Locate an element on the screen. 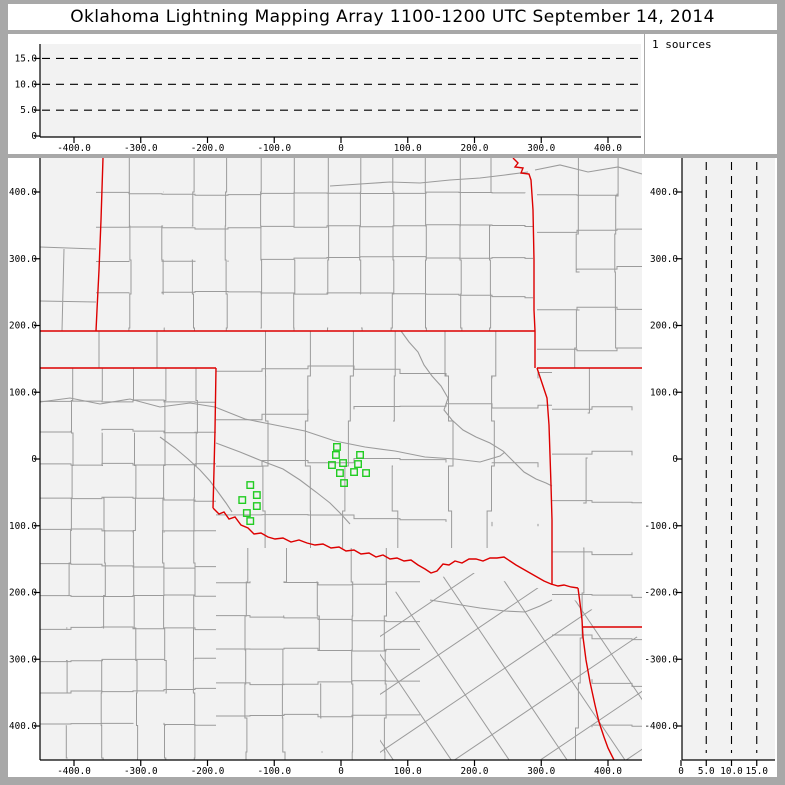 This screenshot has width=785, height=785. altitude-ew-plot-area is located at coordinates (340, 90).